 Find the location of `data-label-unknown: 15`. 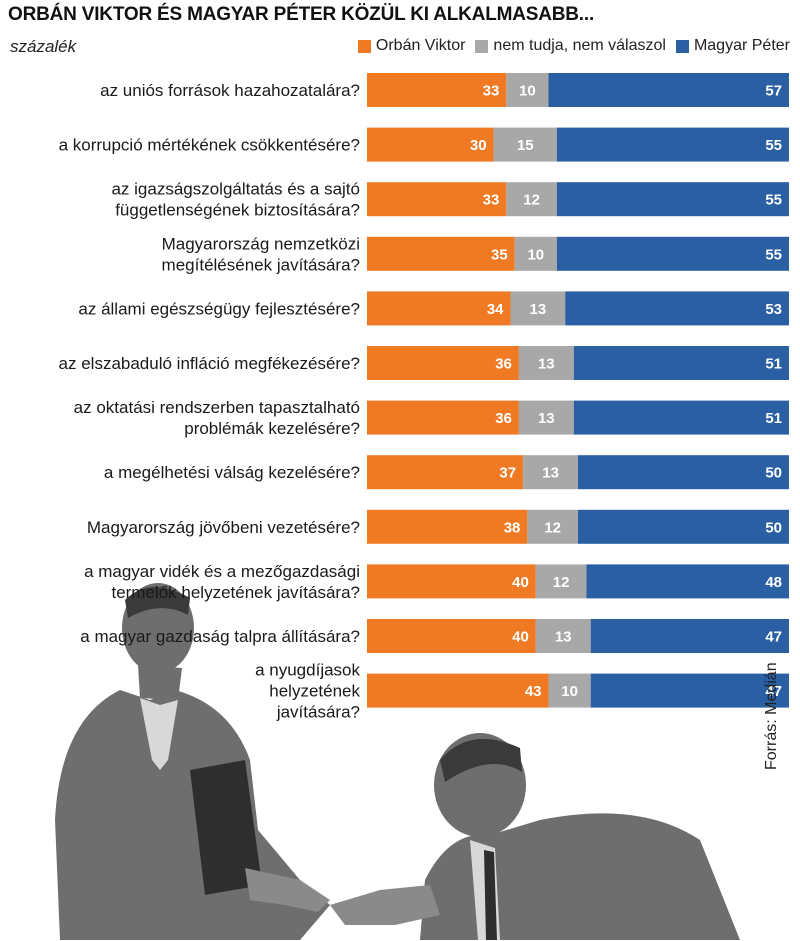

data-label-unknown: 15 is located at coordinates (525, 145).